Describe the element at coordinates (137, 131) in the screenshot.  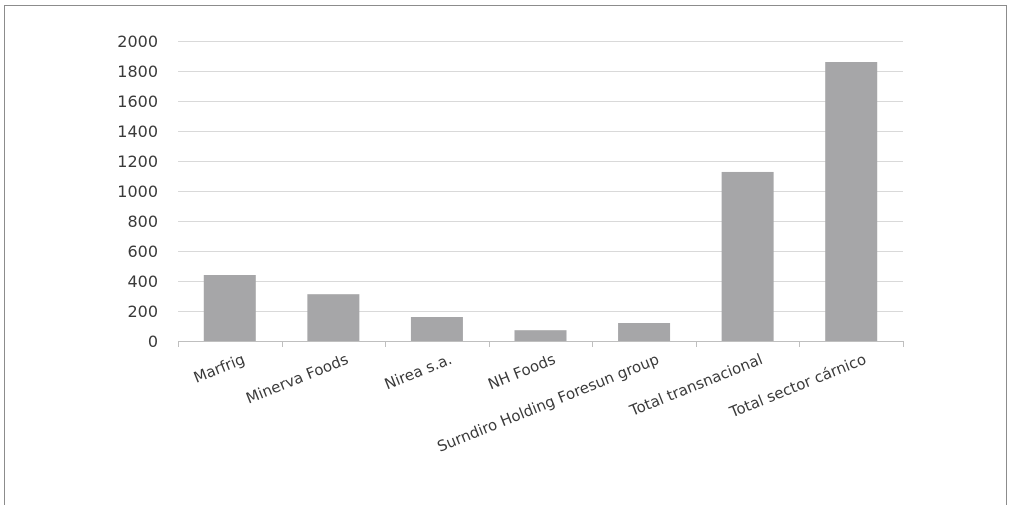
I see `y-tick-label: 1400` at that location.